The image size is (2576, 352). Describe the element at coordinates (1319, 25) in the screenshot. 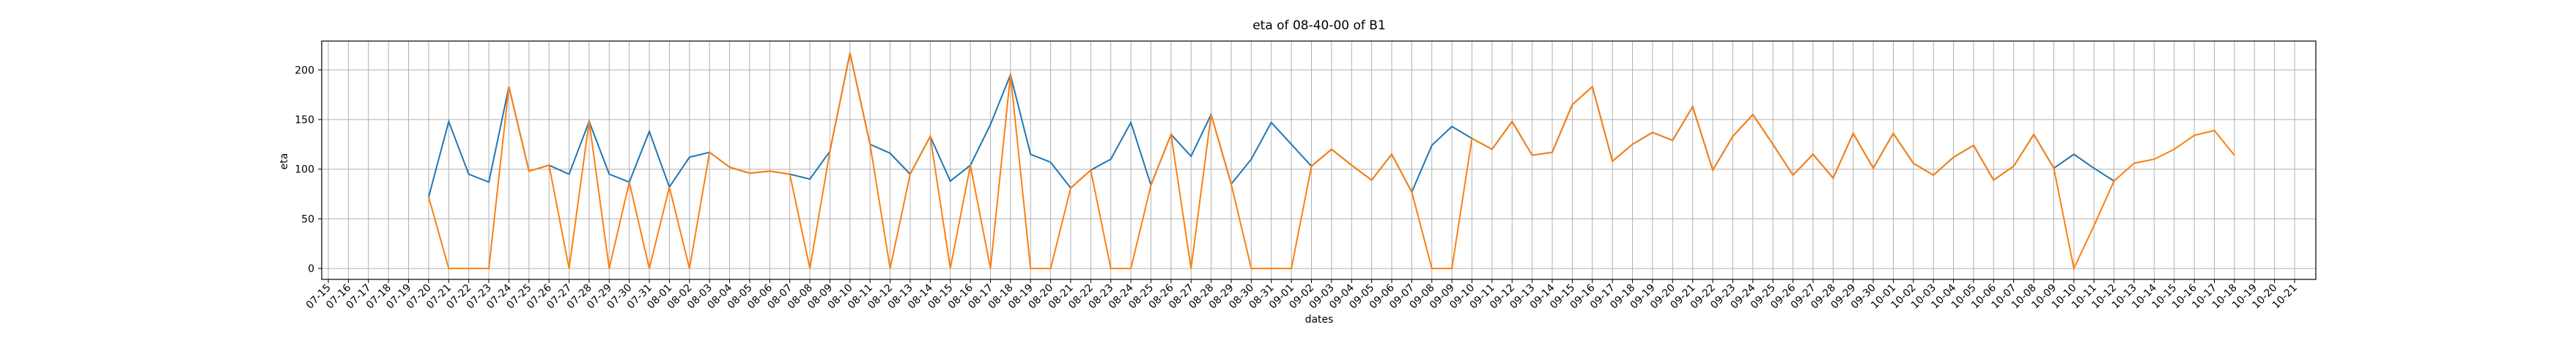

I see `chart-title: eta of 08-40-00 of B1` at that location.